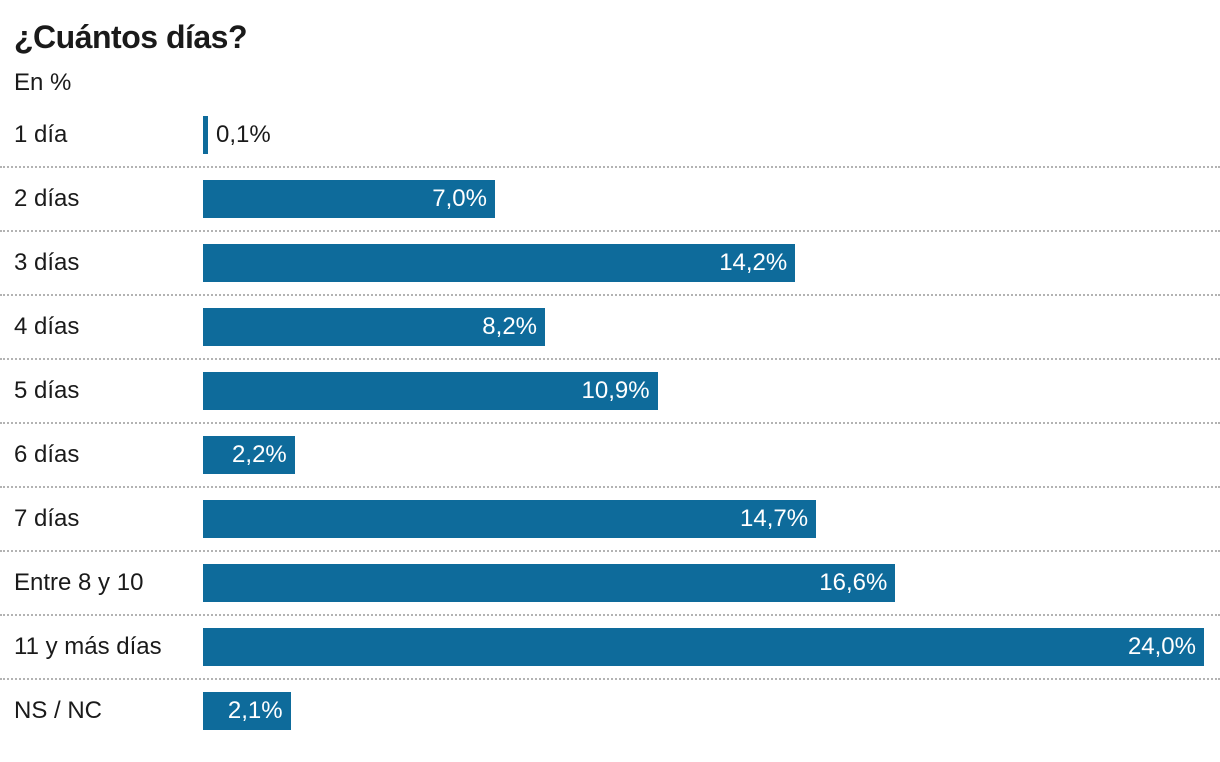 The image size is (1220, 762). I want to click on chart-row: 6 días 2,2%, so click(610, 454).